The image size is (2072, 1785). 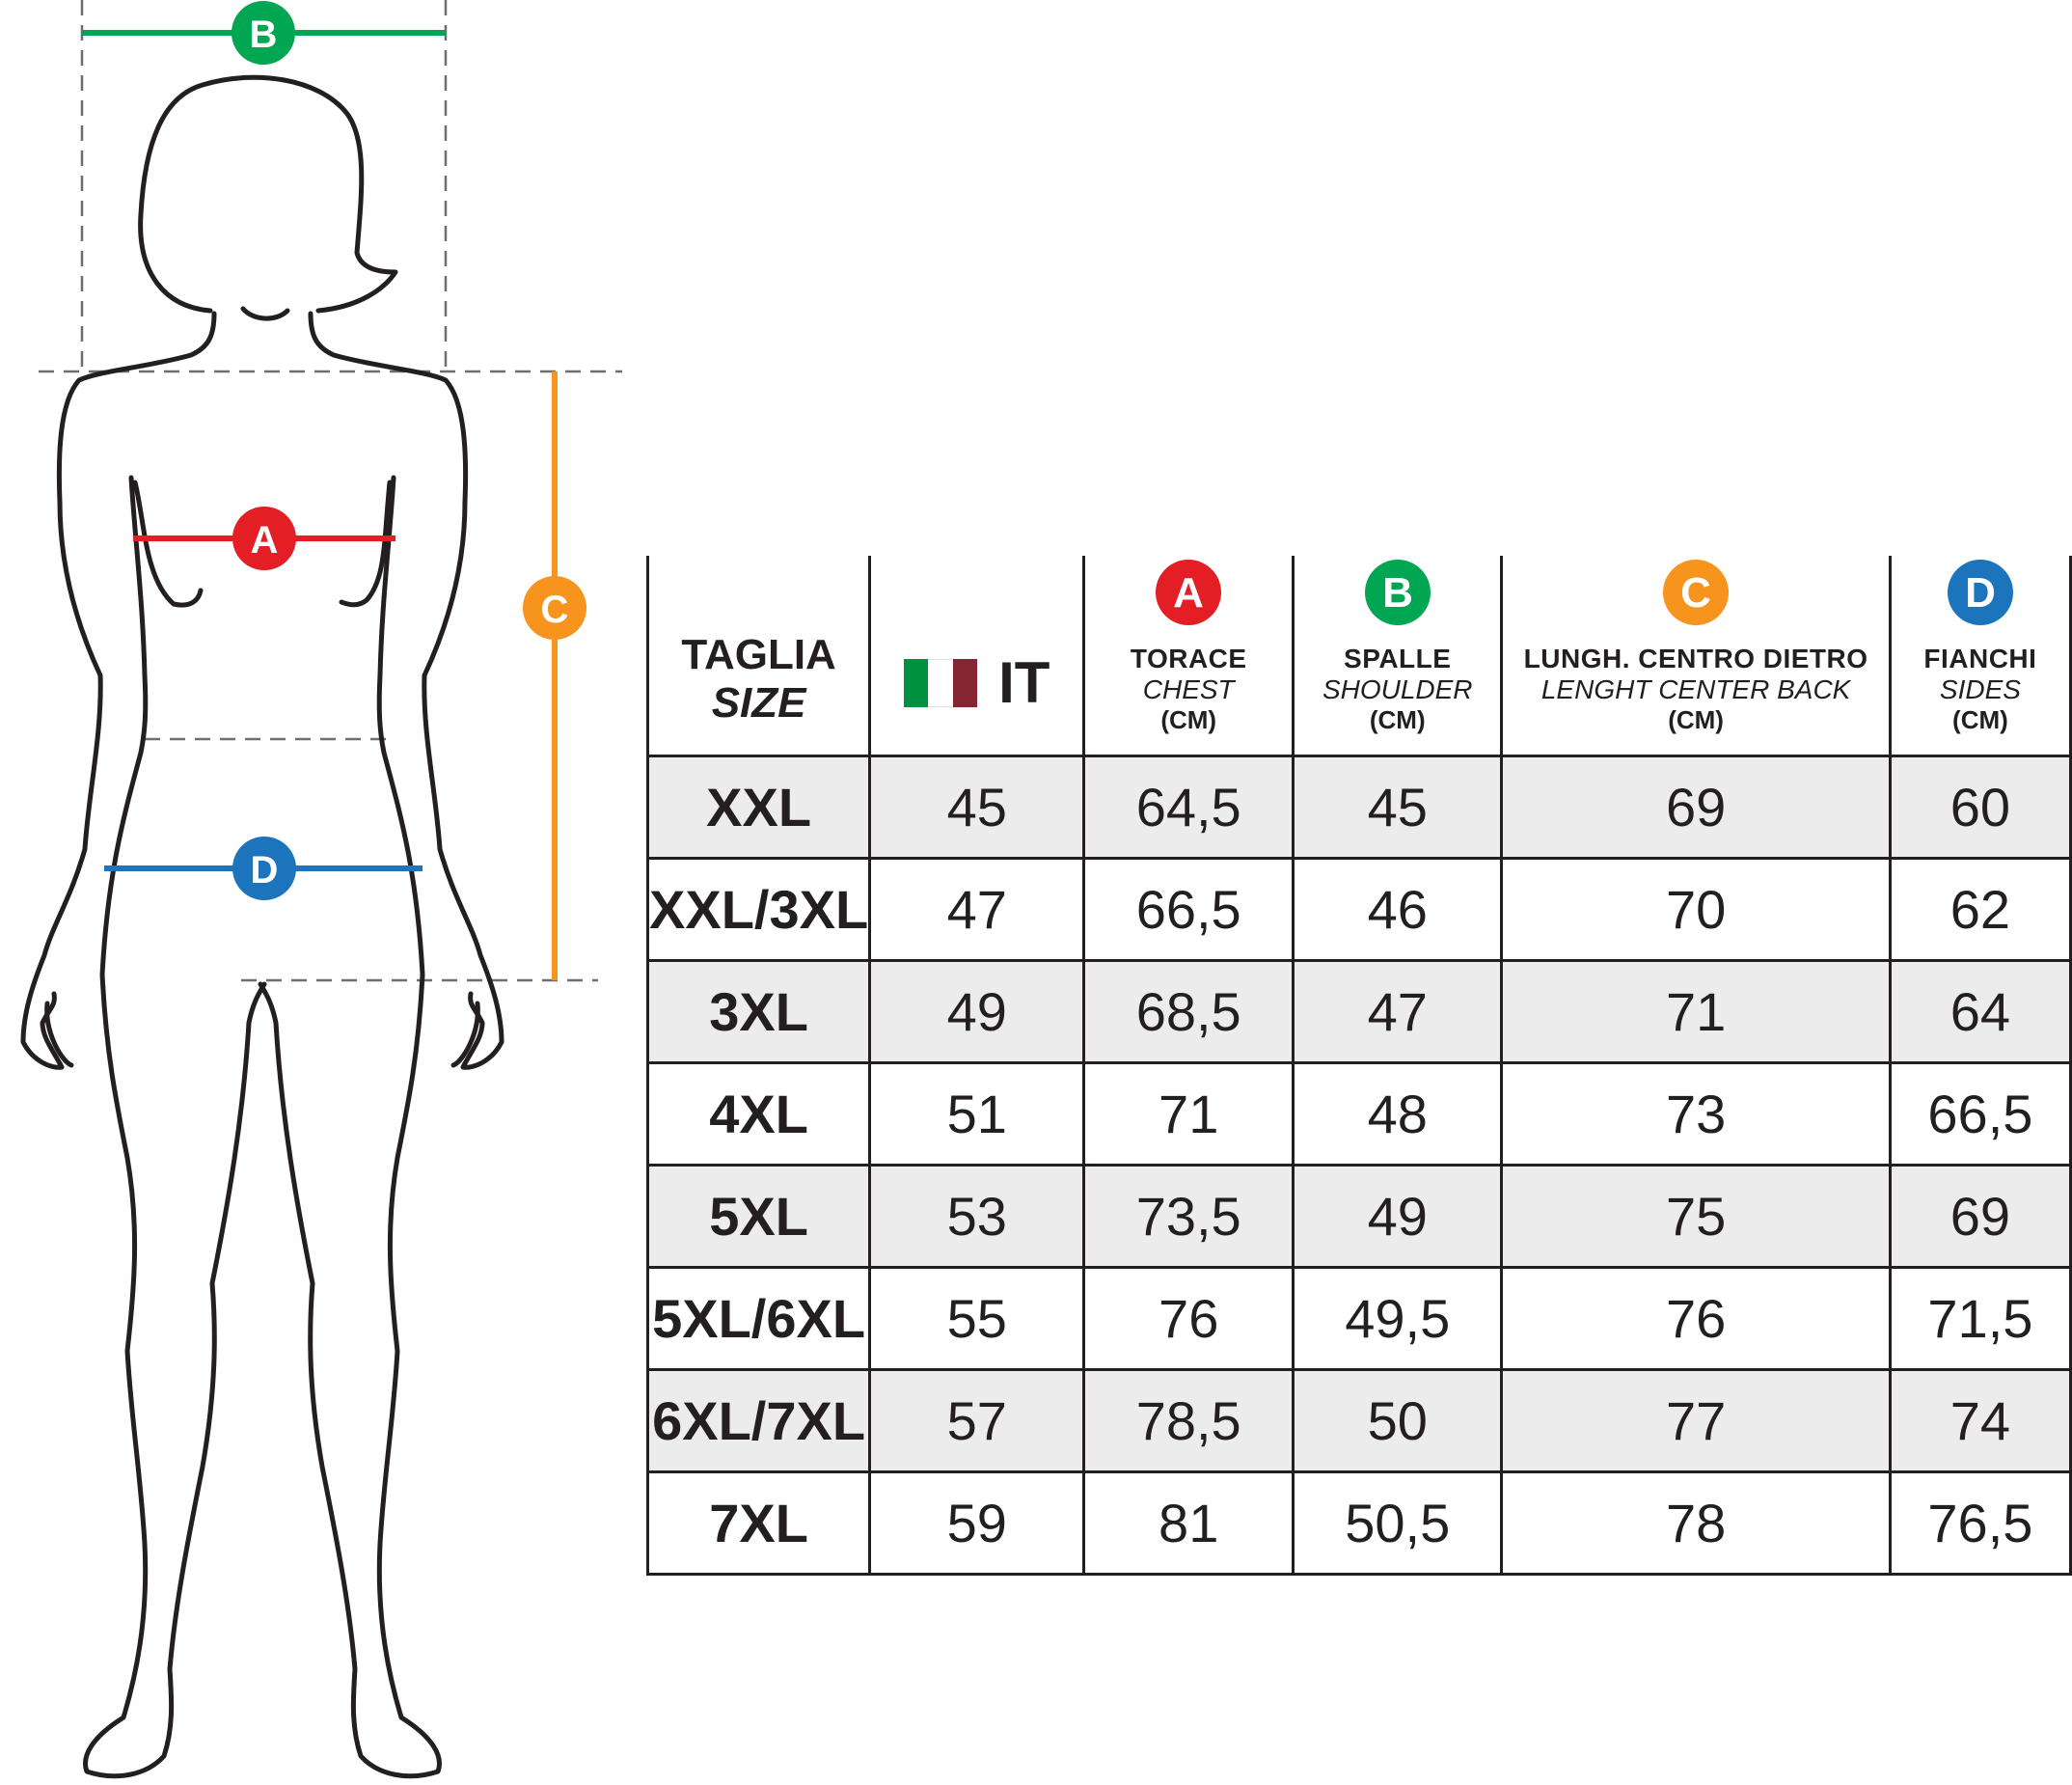 I want to click on size-cell: 5XL, so click(x=758, y=1217).